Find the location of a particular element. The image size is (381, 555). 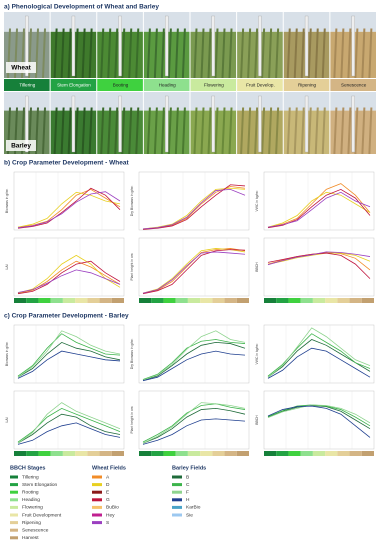

legend-label: Harvest is located at coordinates (30, 538).